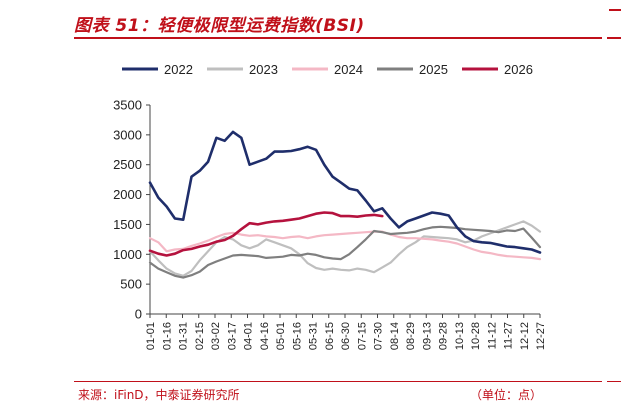 Image resolution: width=621 pixels, height=415 pixels. Describe the element at coordinates (362, 336) in the screenshot. I see `x-tick-label: 07-15` at that location.